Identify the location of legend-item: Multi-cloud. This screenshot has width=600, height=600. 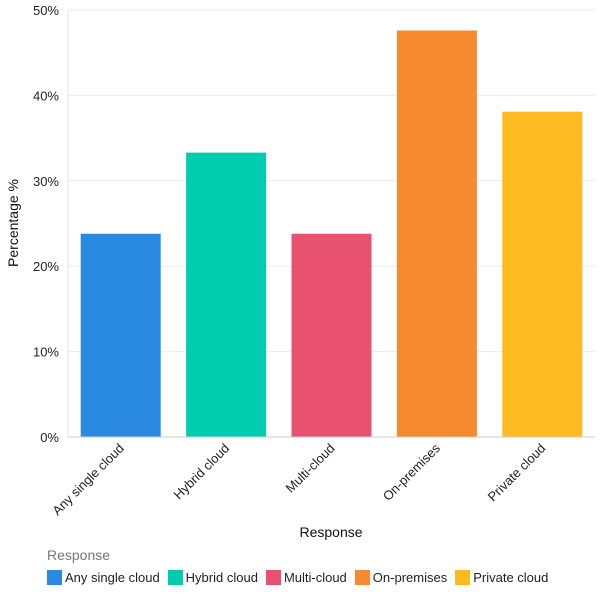
(306, 577).